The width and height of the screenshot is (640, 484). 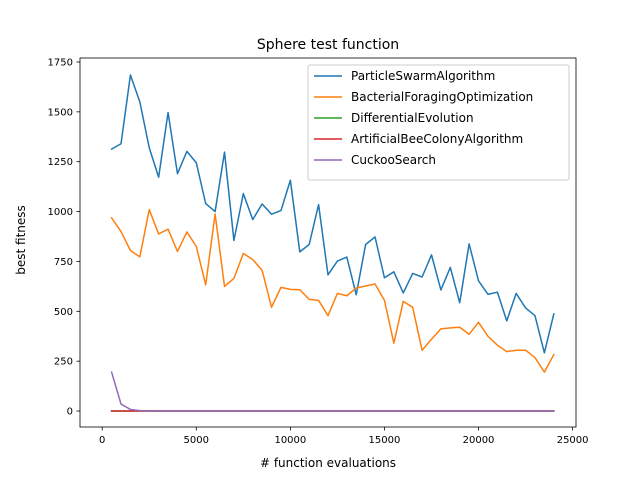 What do you see at coordinates (423, 76) in the screenshot?
I see `legend-label-0: ParticleSwarmAlgorithm` at bounding box center [423, 76].